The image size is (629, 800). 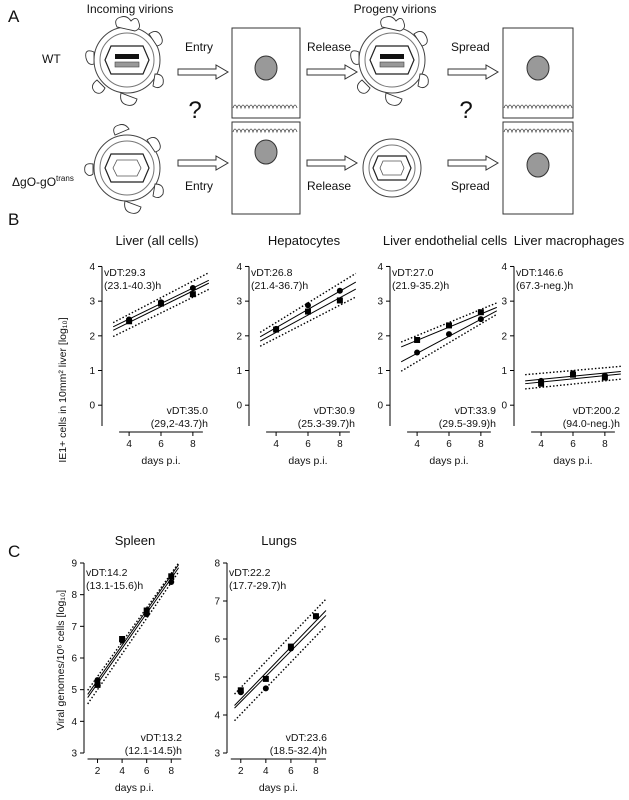 What do you see at coordinates (156, 240) in the screenshot?
I see `chart-title: Liver (all cells)` at bounding box center [156, 240].